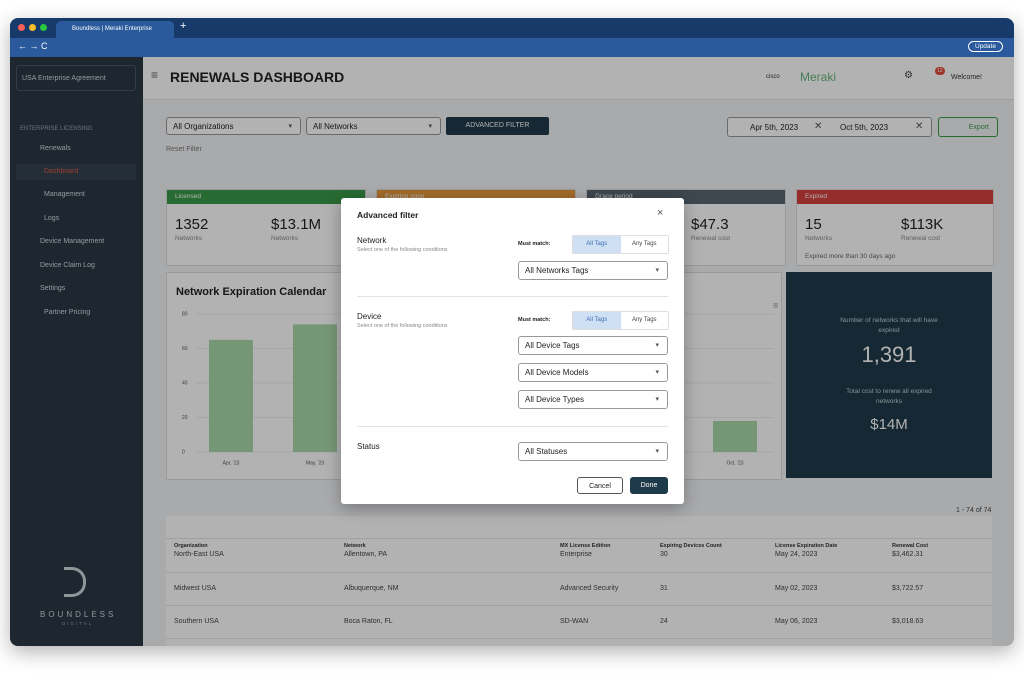  I want to click on table-range: 1 - 74 of 74, so click(974, 510).